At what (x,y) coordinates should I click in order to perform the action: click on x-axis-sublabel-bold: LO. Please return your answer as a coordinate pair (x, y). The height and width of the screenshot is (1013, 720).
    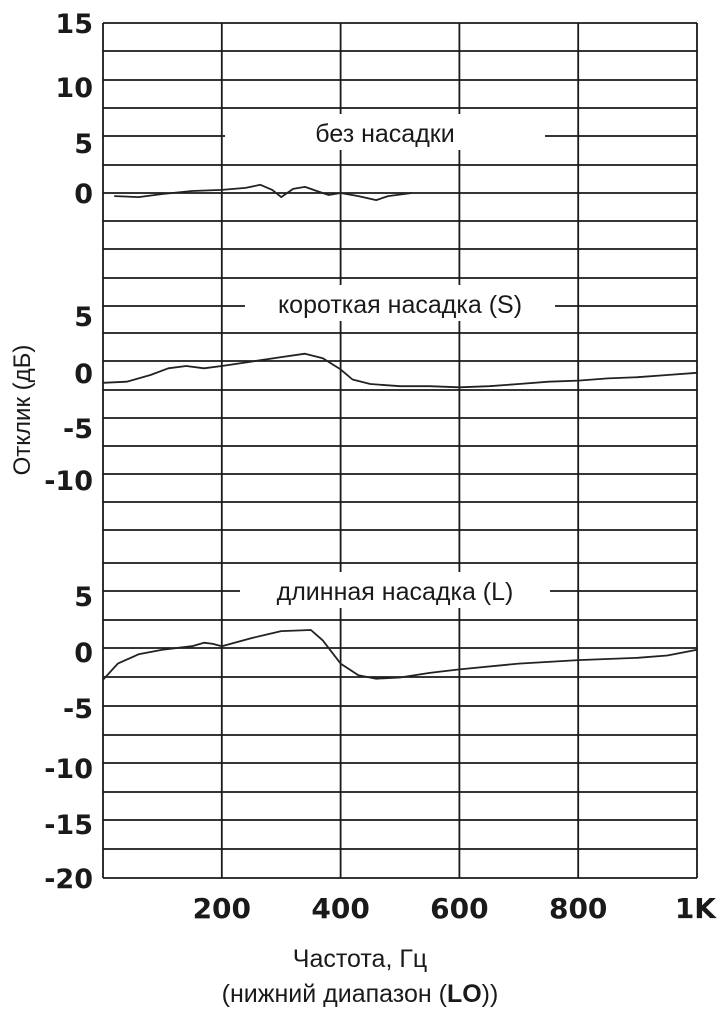
    Looking at the image, I should click on (464, 994).